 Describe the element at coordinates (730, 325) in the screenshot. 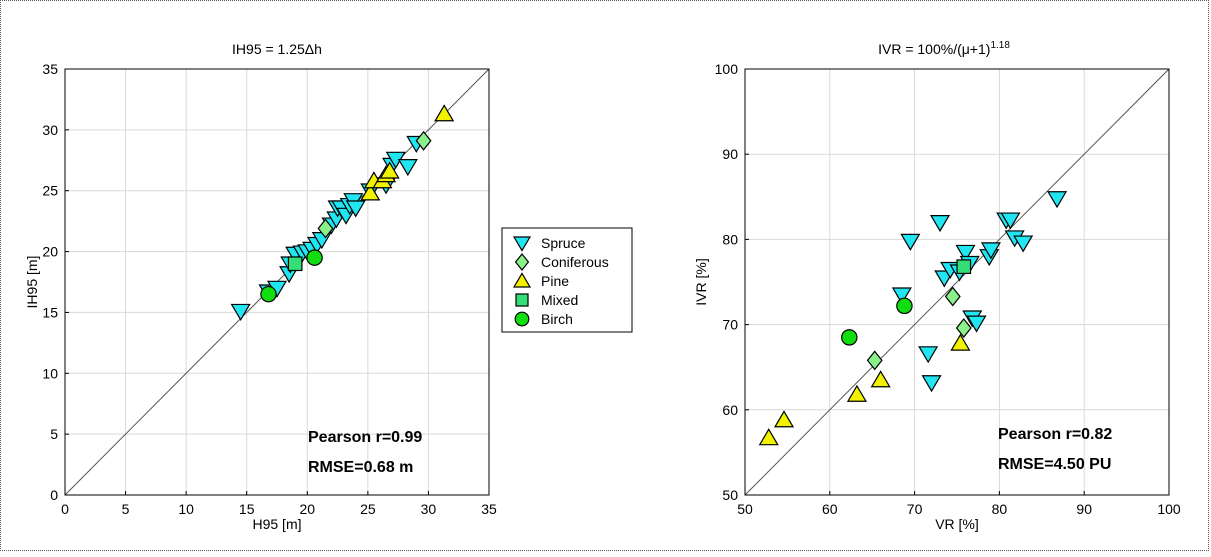

I see `y-tick-label: 70` at that location.